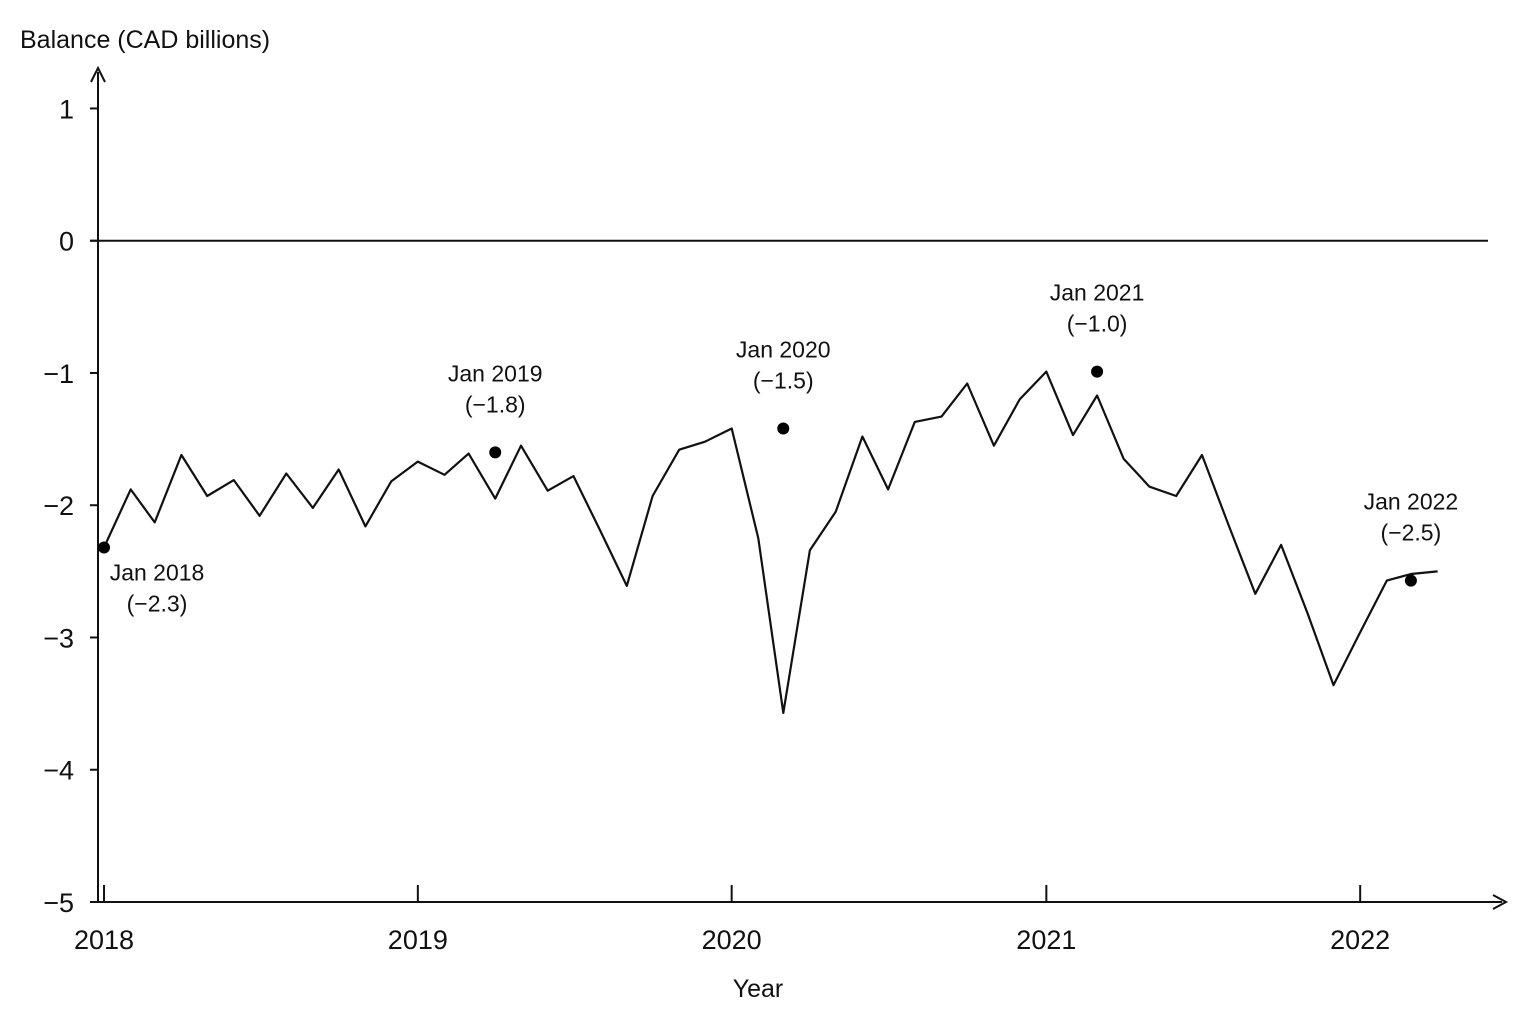 The height and width of the screenshot is (1024, 1536). Describe the element at coordinates (157, 573) in the screenshot. I see `annotation-label: Jan 2018` at that location.